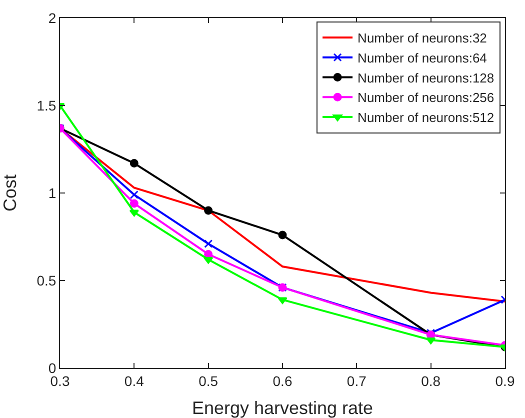  I want to click on y-tick-label: 0.5, so click(46, 280).